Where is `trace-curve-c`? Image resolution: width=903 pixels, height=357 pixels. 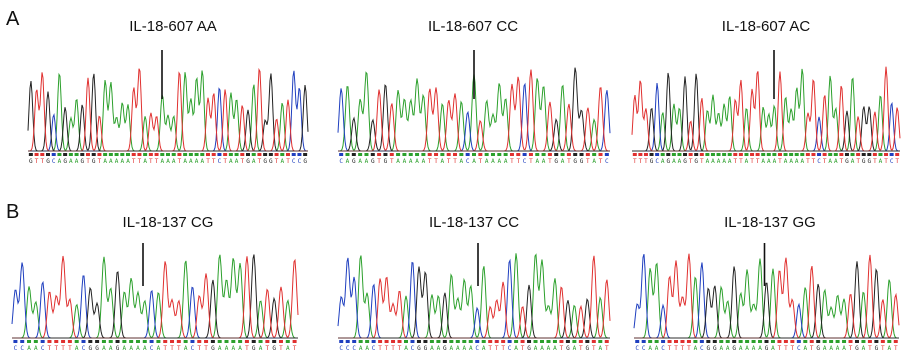
trace-curve-c is located at coordinates (168, 111).